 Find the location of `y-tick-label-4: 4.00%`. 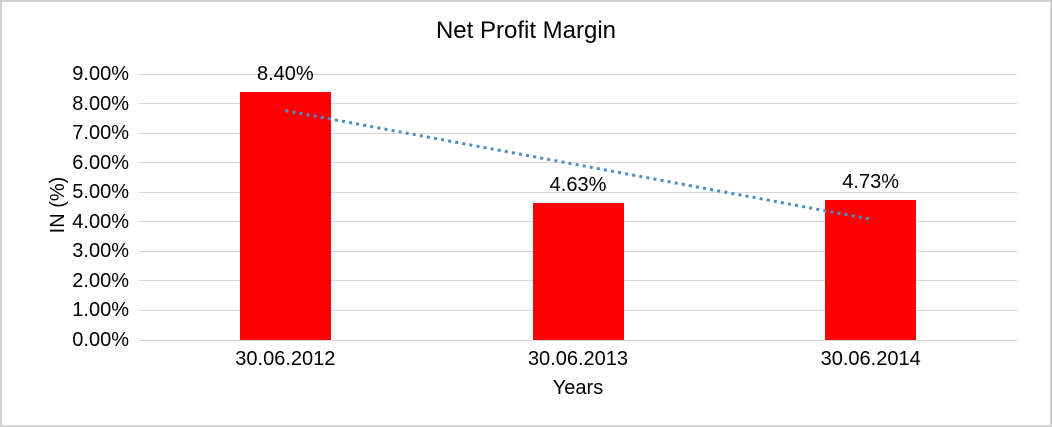

y-tick-label-4: 4.00% is located at coordinates (100, 221).